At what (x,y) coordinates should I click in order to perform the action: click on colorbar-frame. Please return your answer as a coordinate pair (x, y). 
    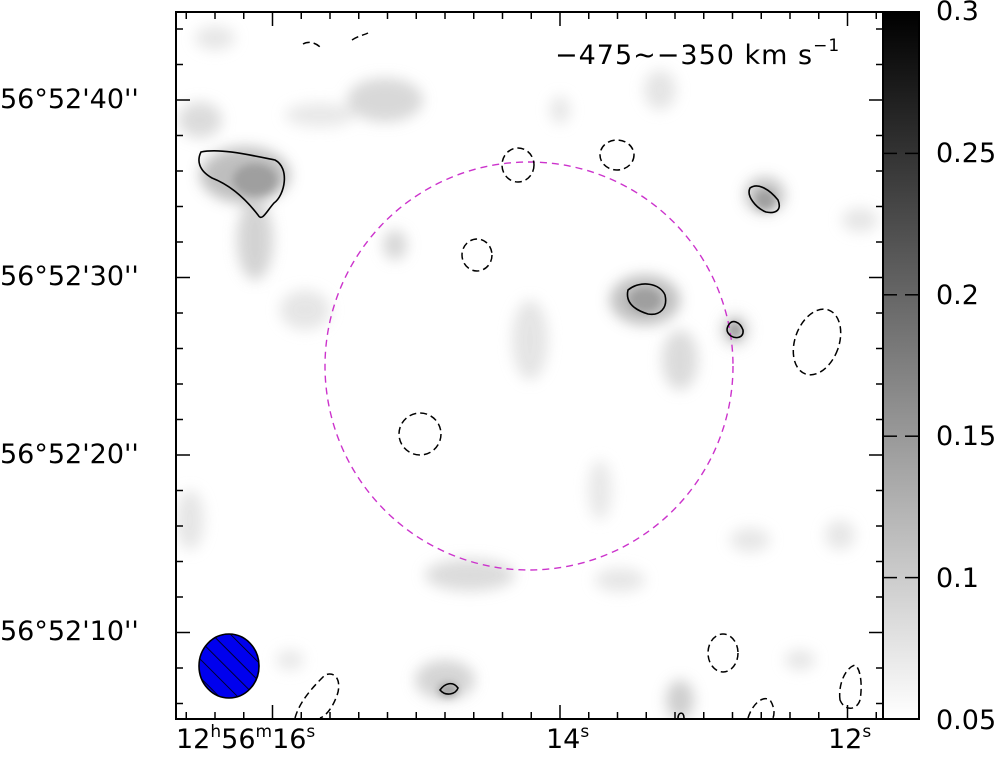
    Looking at the image, I should click on (901, 365).